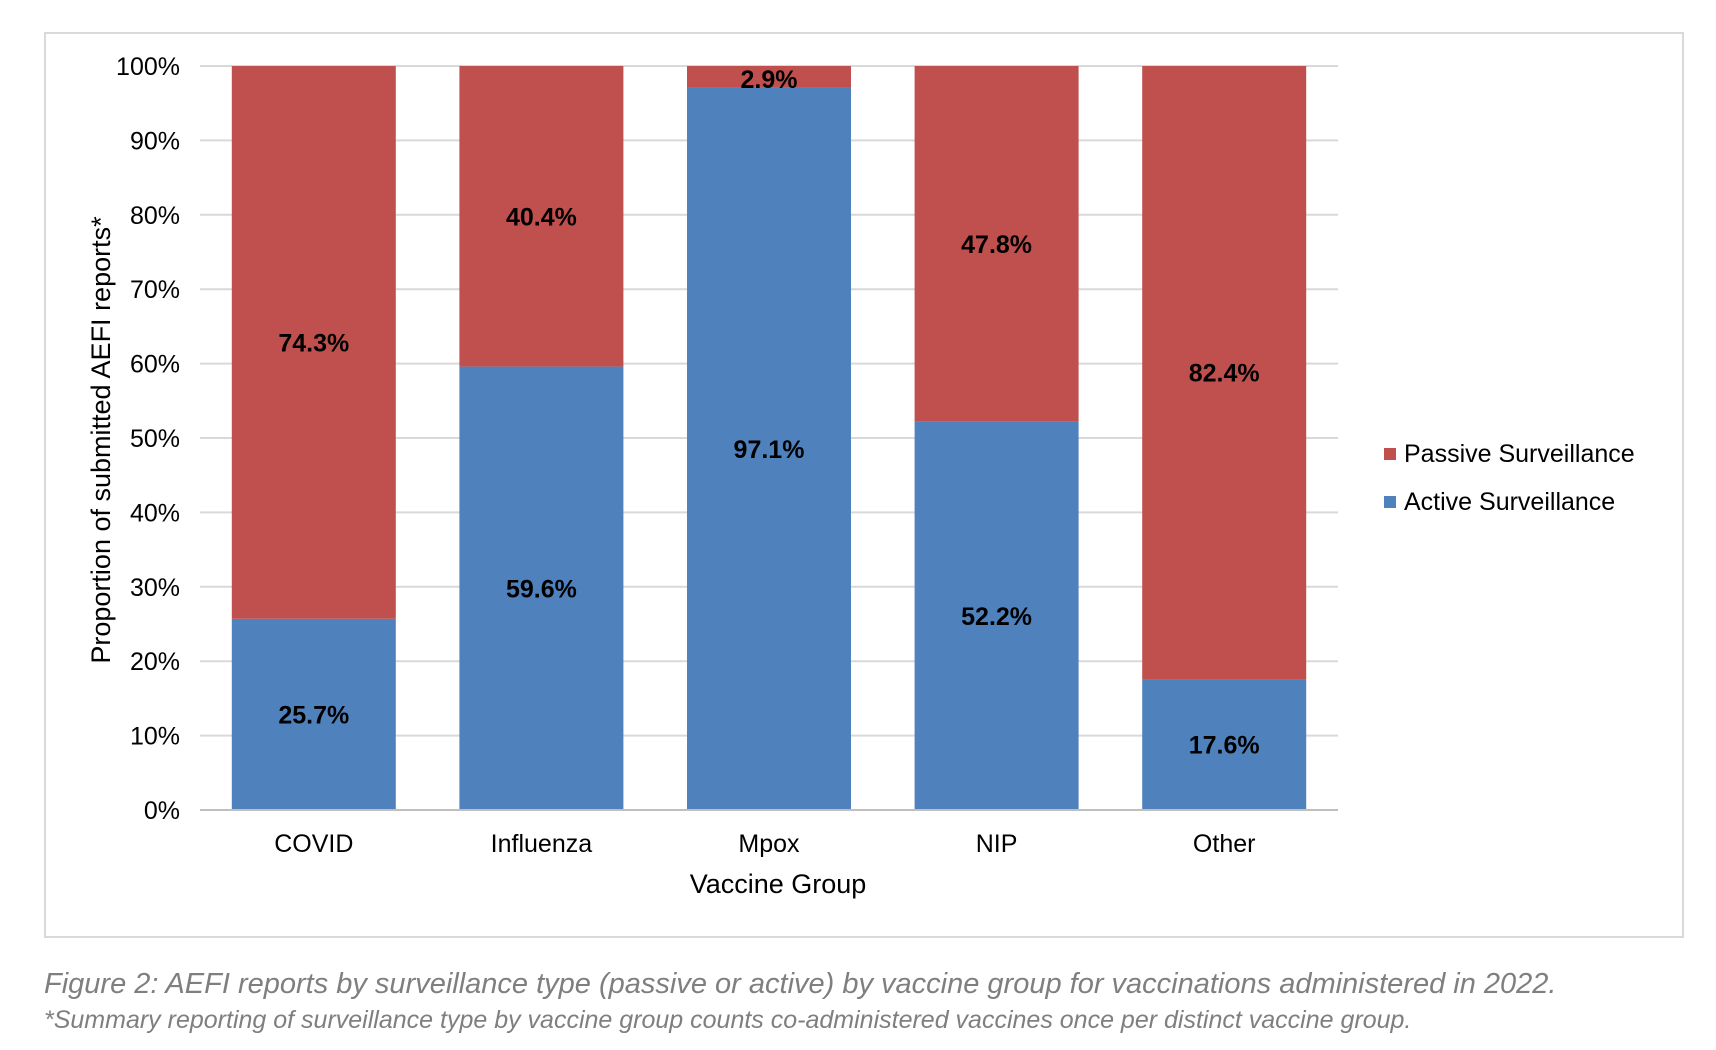 Image resolution: width=1716 pixels, height=1050 pixels. I want to click on y-tick-label: 10%, so click(155, 737).